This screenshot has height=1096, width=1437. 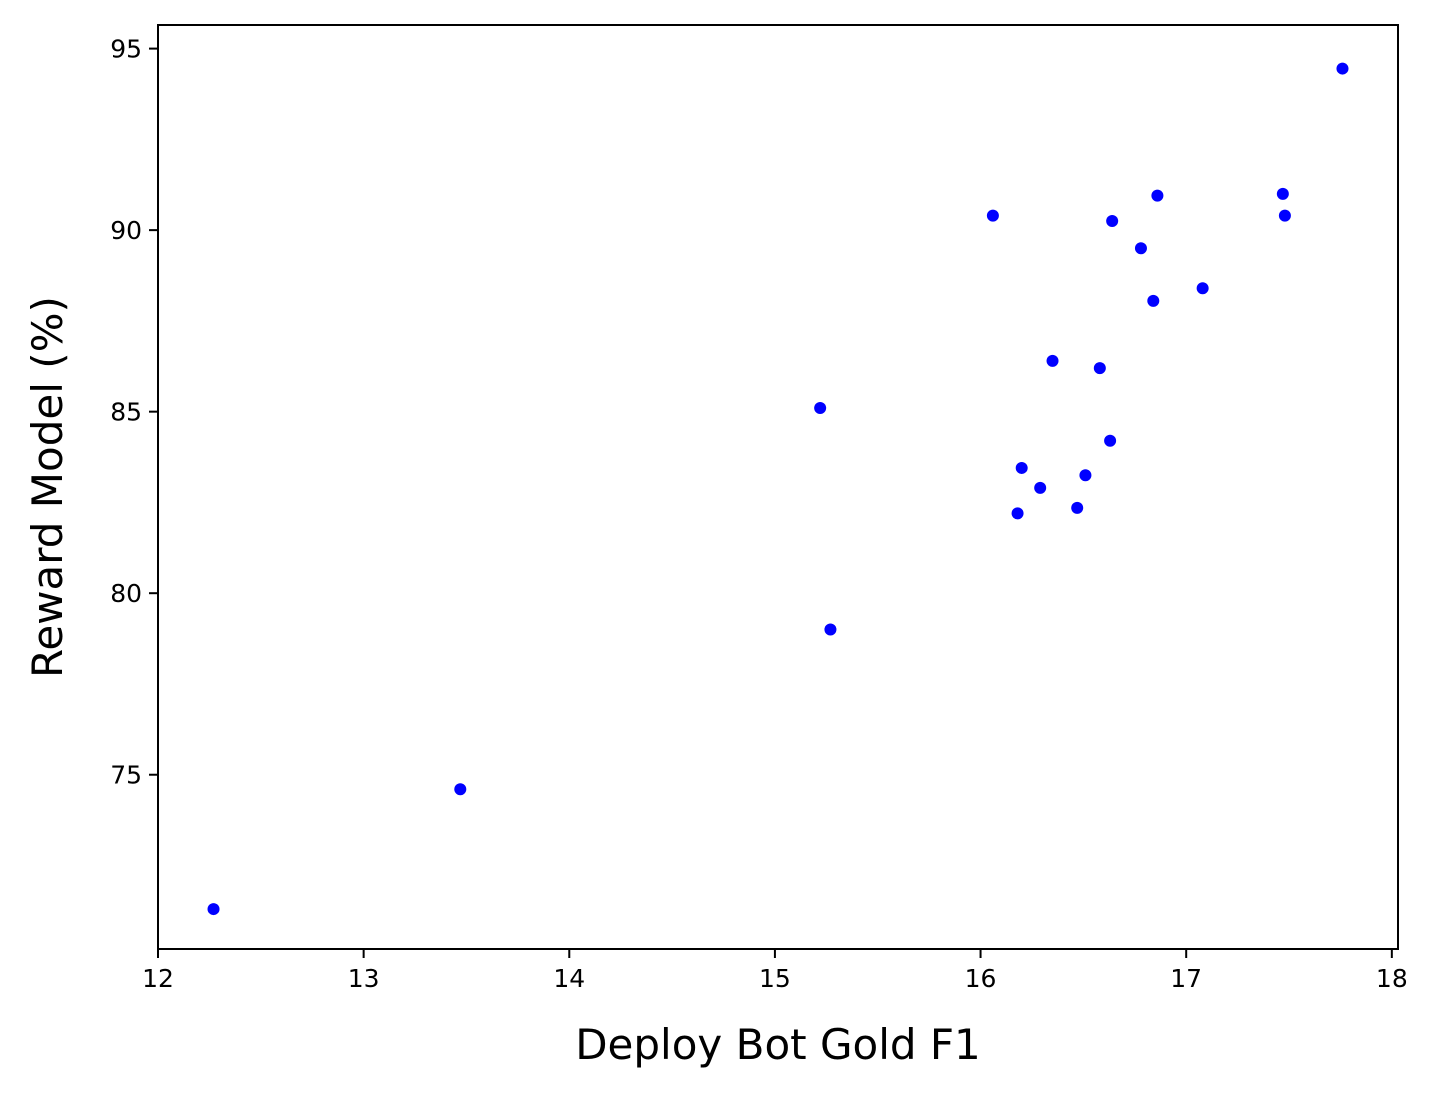 I want to click on y-tick-label: 85, so click(x=126, y=412).